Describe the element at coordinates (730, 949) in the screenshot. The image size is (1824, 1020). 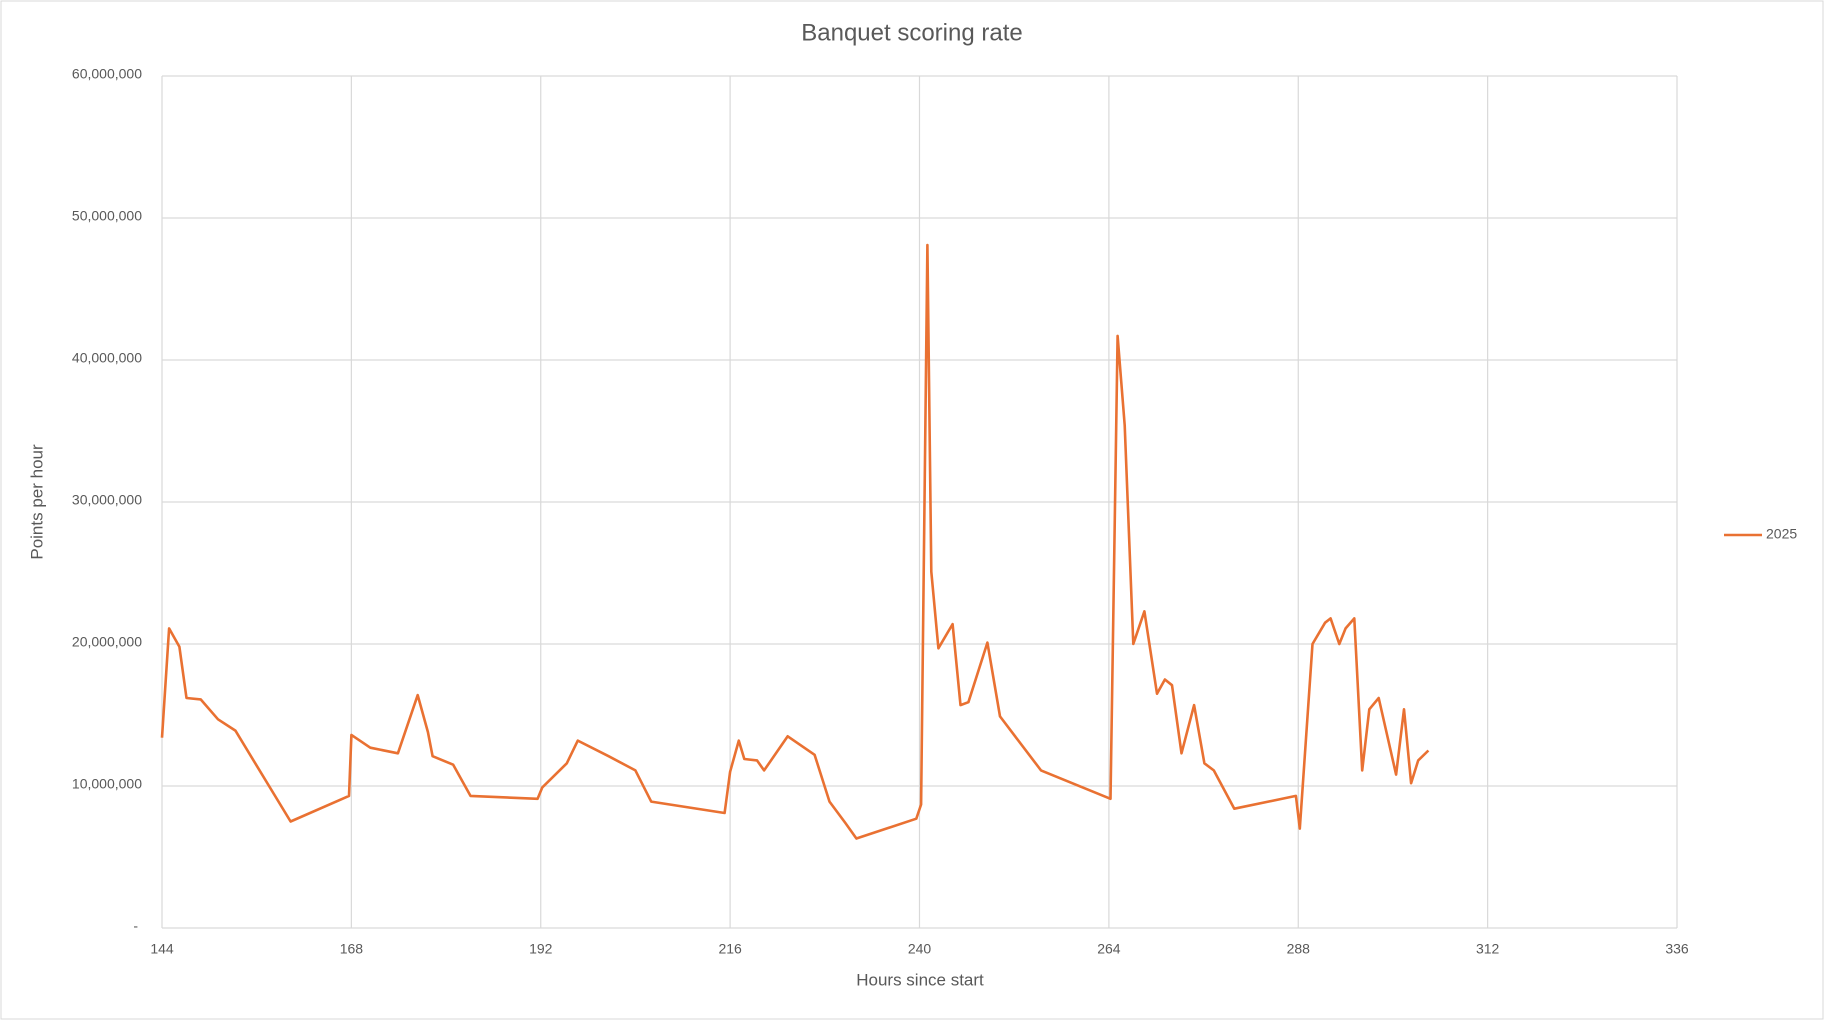
I see `x-tick-label: 216` at that location.